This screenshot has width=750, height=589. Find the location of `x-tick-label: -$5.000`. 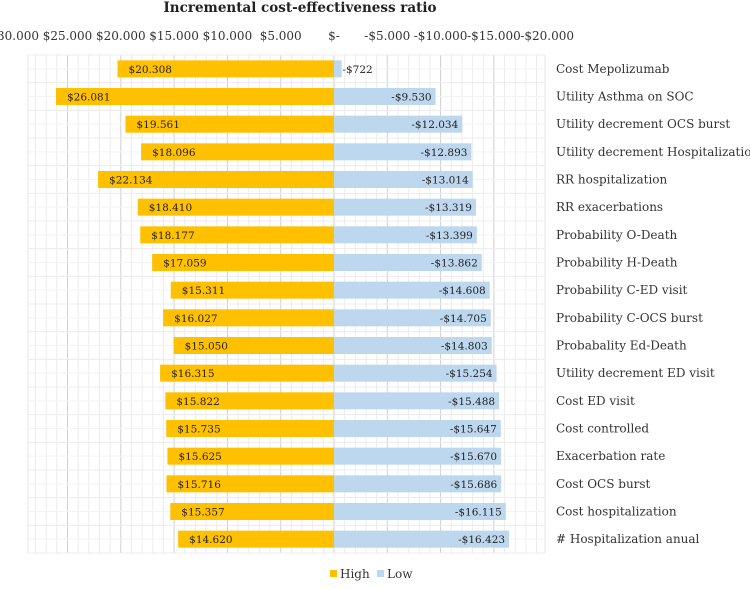

x-tick-label: -$5.000 is located at coordinates (387, 36).